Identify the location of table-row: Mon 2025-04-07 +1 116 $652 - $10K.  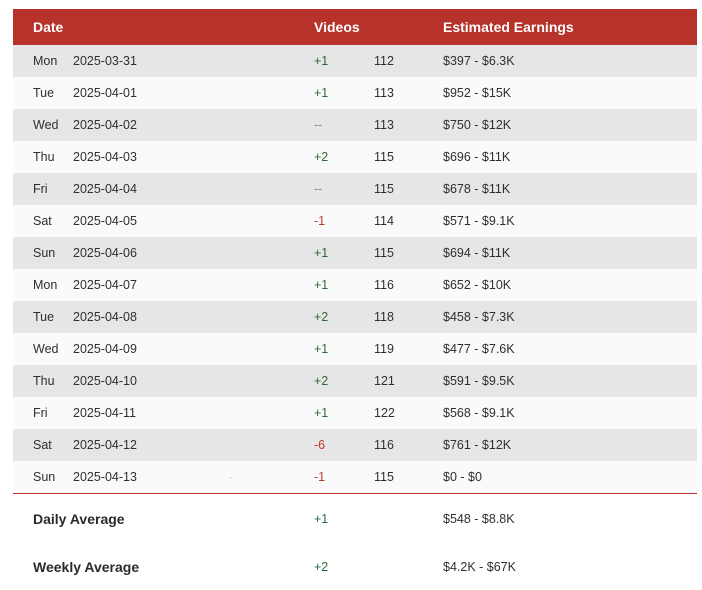
(355, 285).